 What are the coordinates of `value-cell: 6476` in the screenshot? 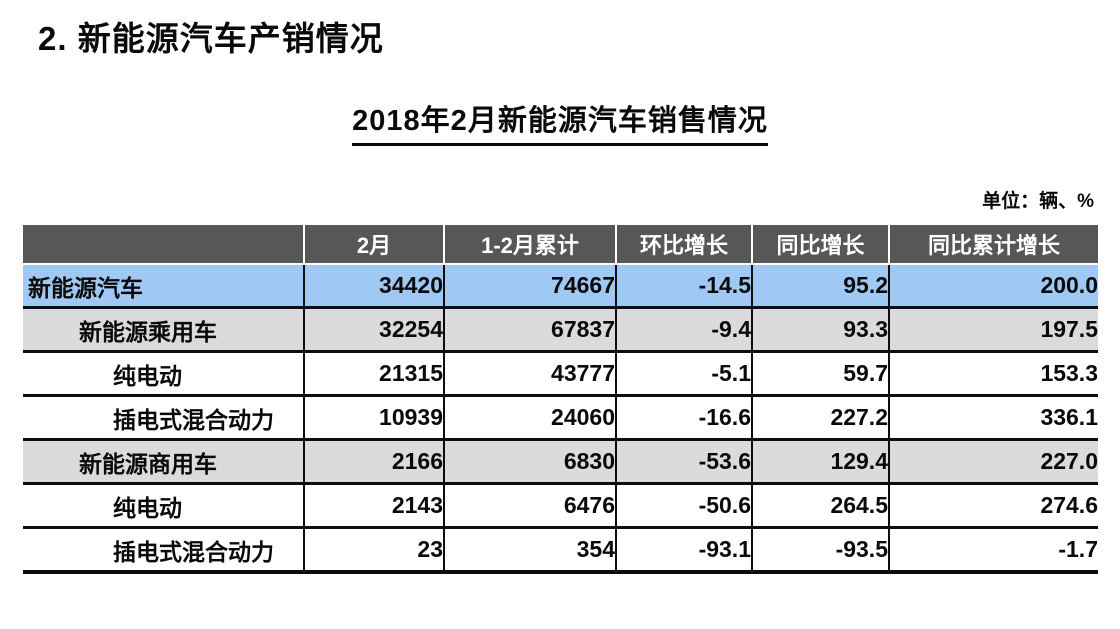 It's located at (531, 507).